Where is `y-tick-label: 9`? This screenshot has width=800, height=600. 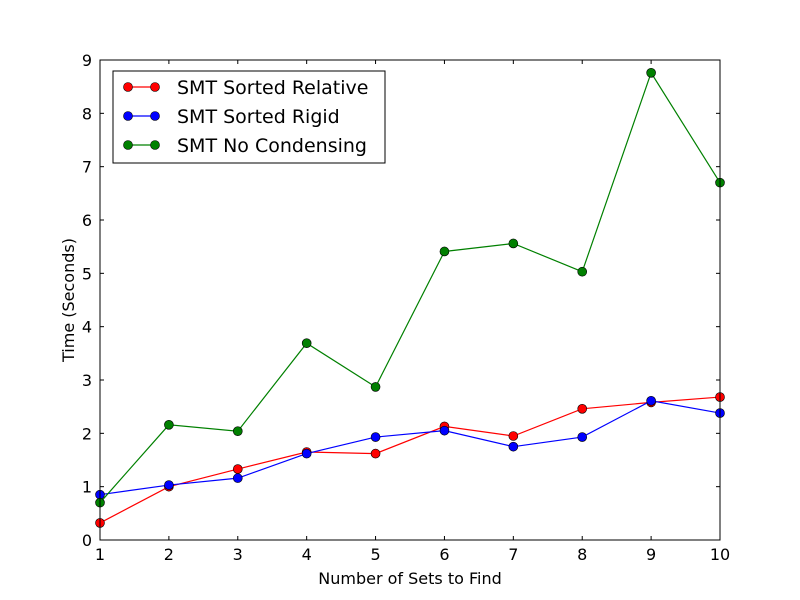 y-tick-label: 9 is located at coordinates (87, 60).